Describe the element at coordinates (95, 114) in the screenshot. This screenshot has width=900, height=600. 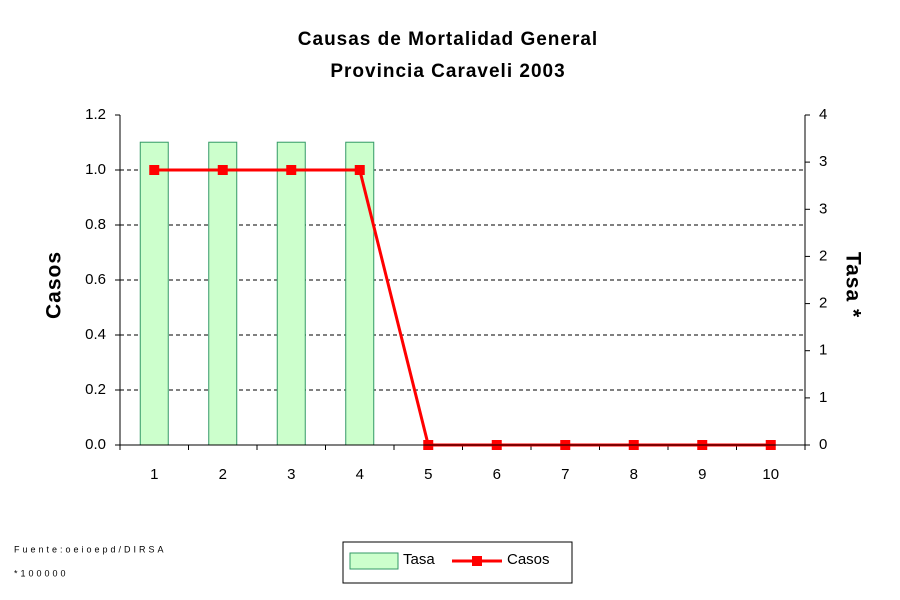
I see `y-tick-label: 1.2` at that location.